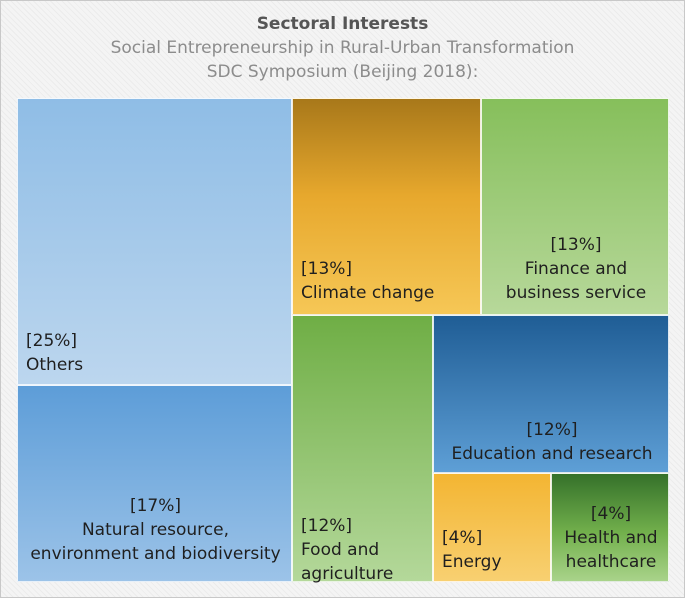  Describe the element at coordinates (362, 449) in the screenshot. I see `treemap-tile-food-and-agriculture: [12%] Food and agriculture` at that location.